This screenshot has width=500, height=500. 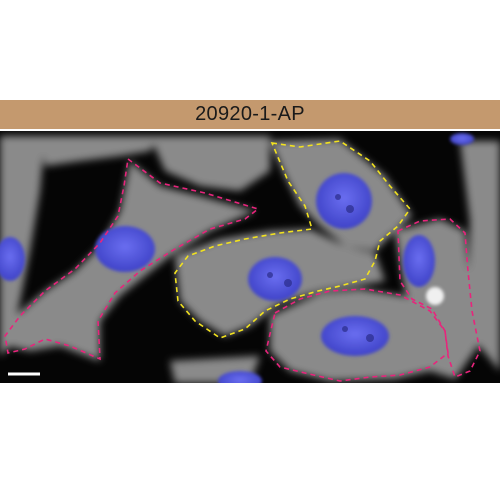 I want to click on cell-body-top-left, so click(x=100, y=151).